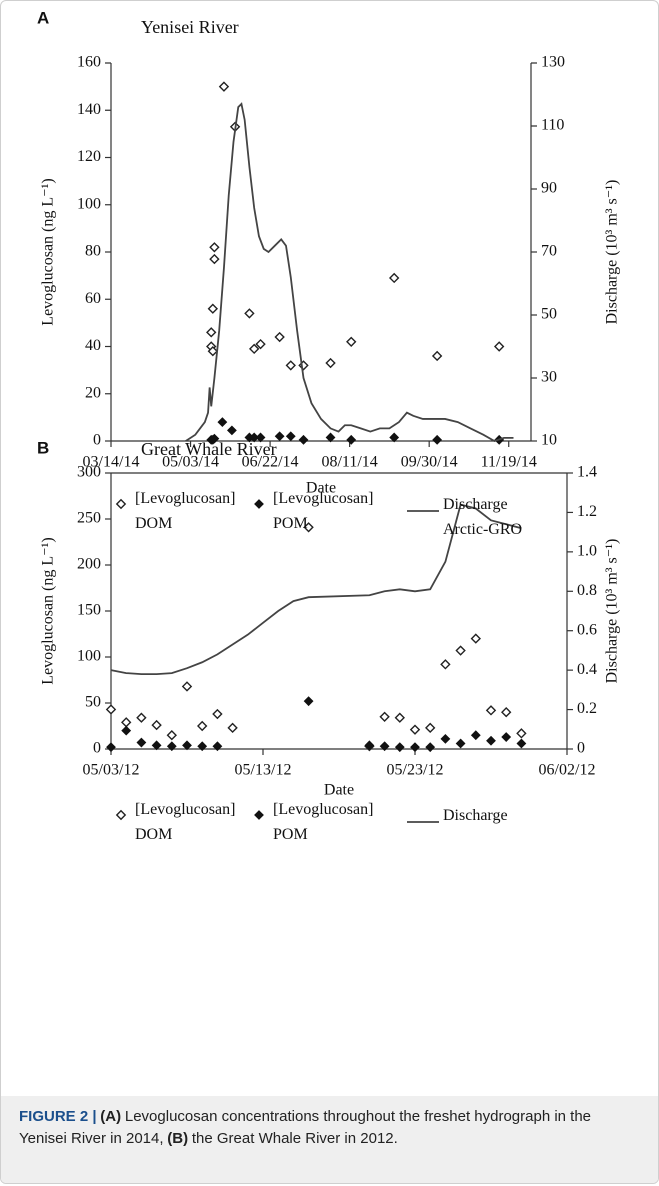  I want to click on y2-tick-label: 0.8, so click(587, 590).